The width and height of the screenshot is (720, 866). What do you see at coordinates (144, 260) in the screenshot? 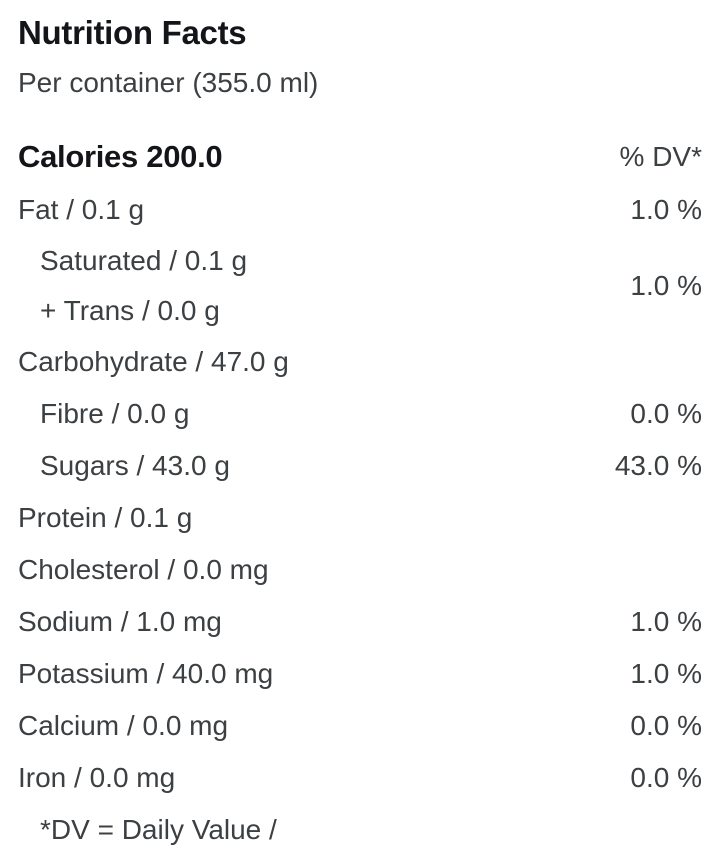
I see `nutrient-label-saturated: Saturated / 0.1 g` at bounding box center [144, 260].